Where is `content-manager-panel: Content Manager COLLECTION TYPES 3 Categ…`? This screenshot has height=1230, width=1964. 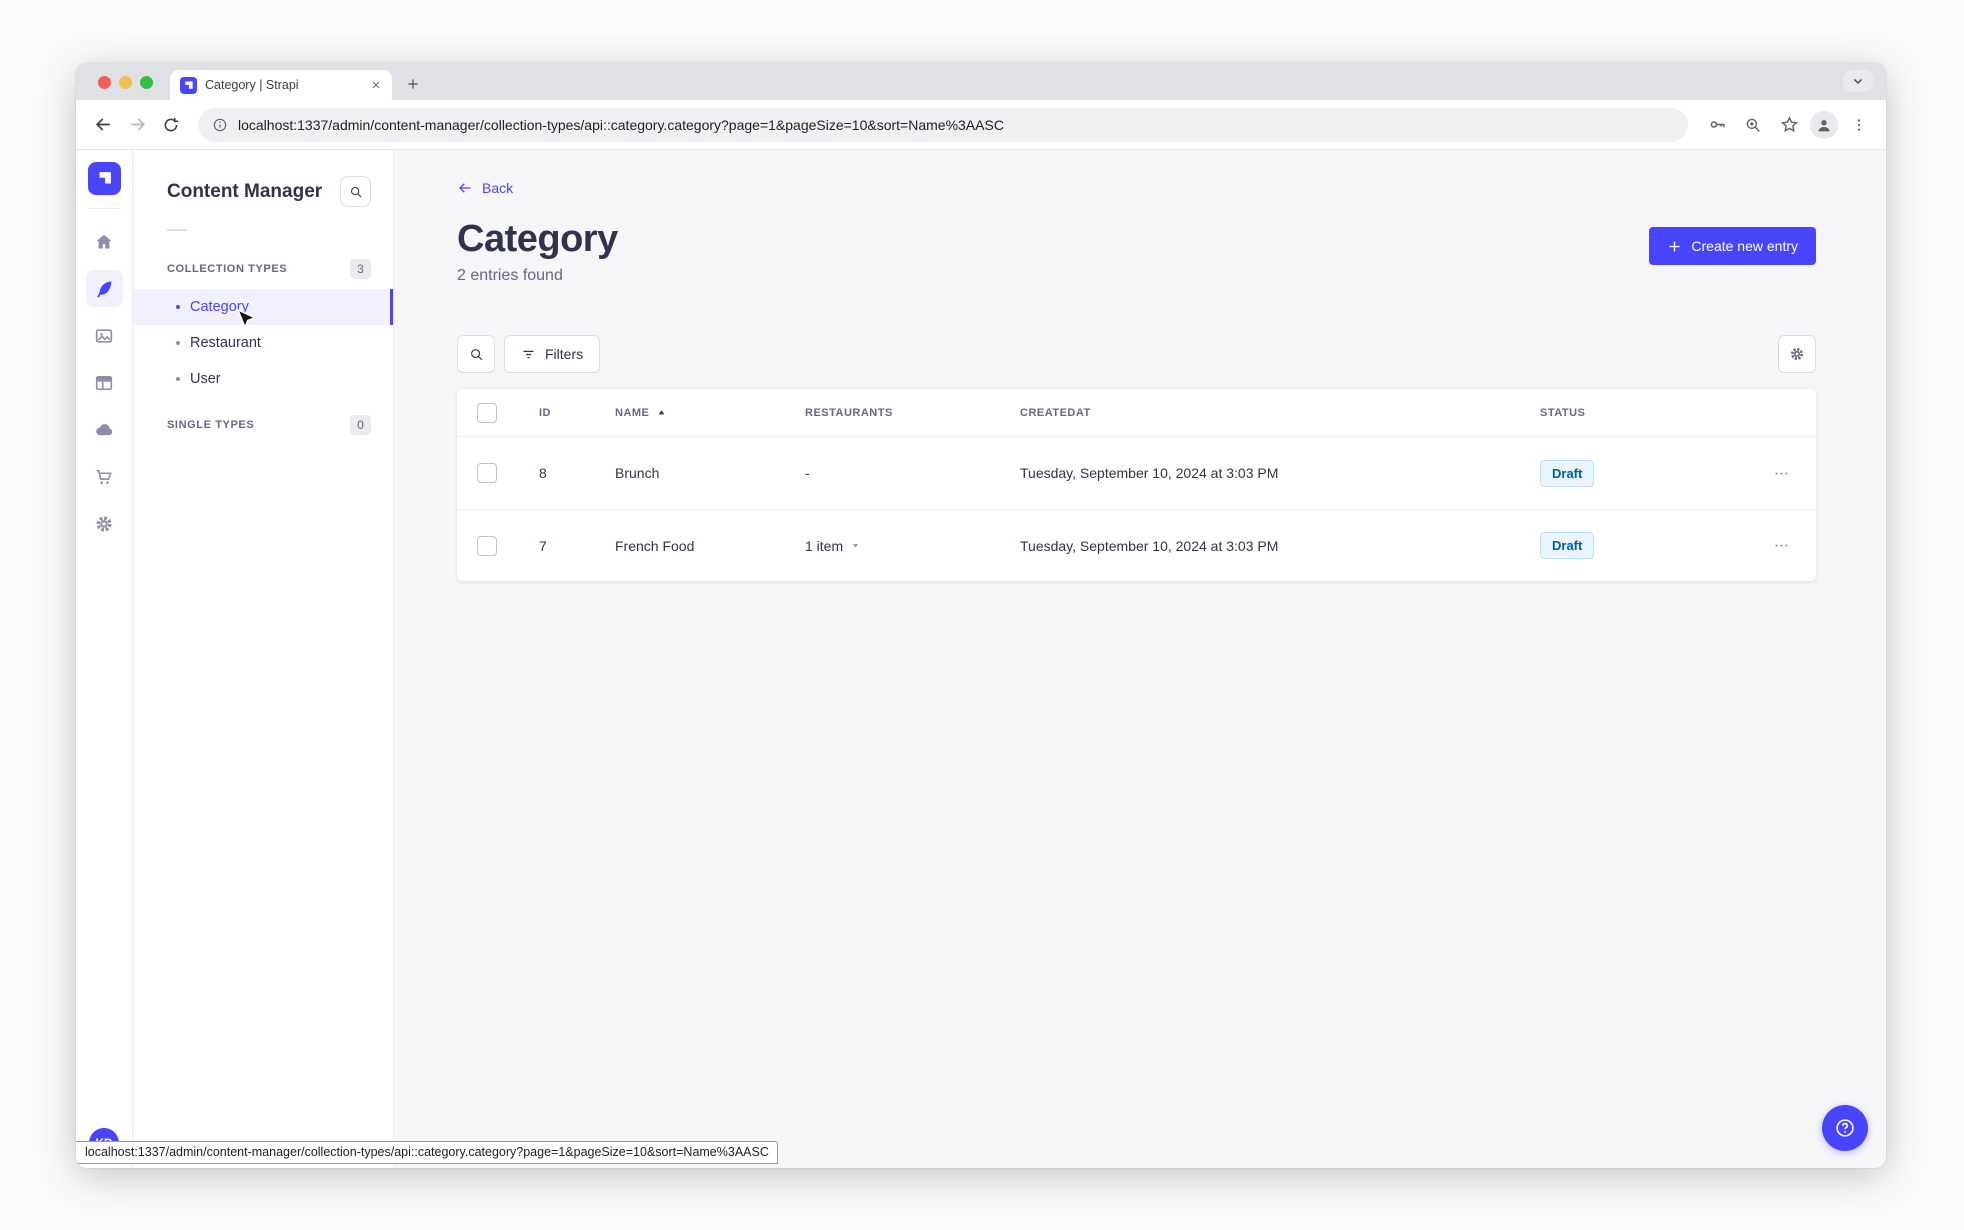
content-manager-panel: Content Manager COLLECTION TYPES 3 Categ… is located at coordinates (263, 659).